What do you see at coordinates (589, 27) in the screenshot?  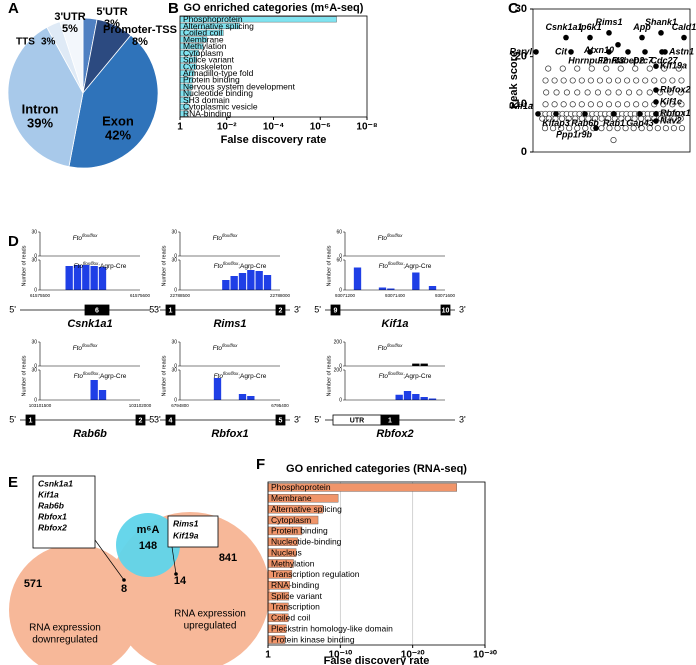 I see `point-label: Ip6k1` at bounding box center [589, 27].